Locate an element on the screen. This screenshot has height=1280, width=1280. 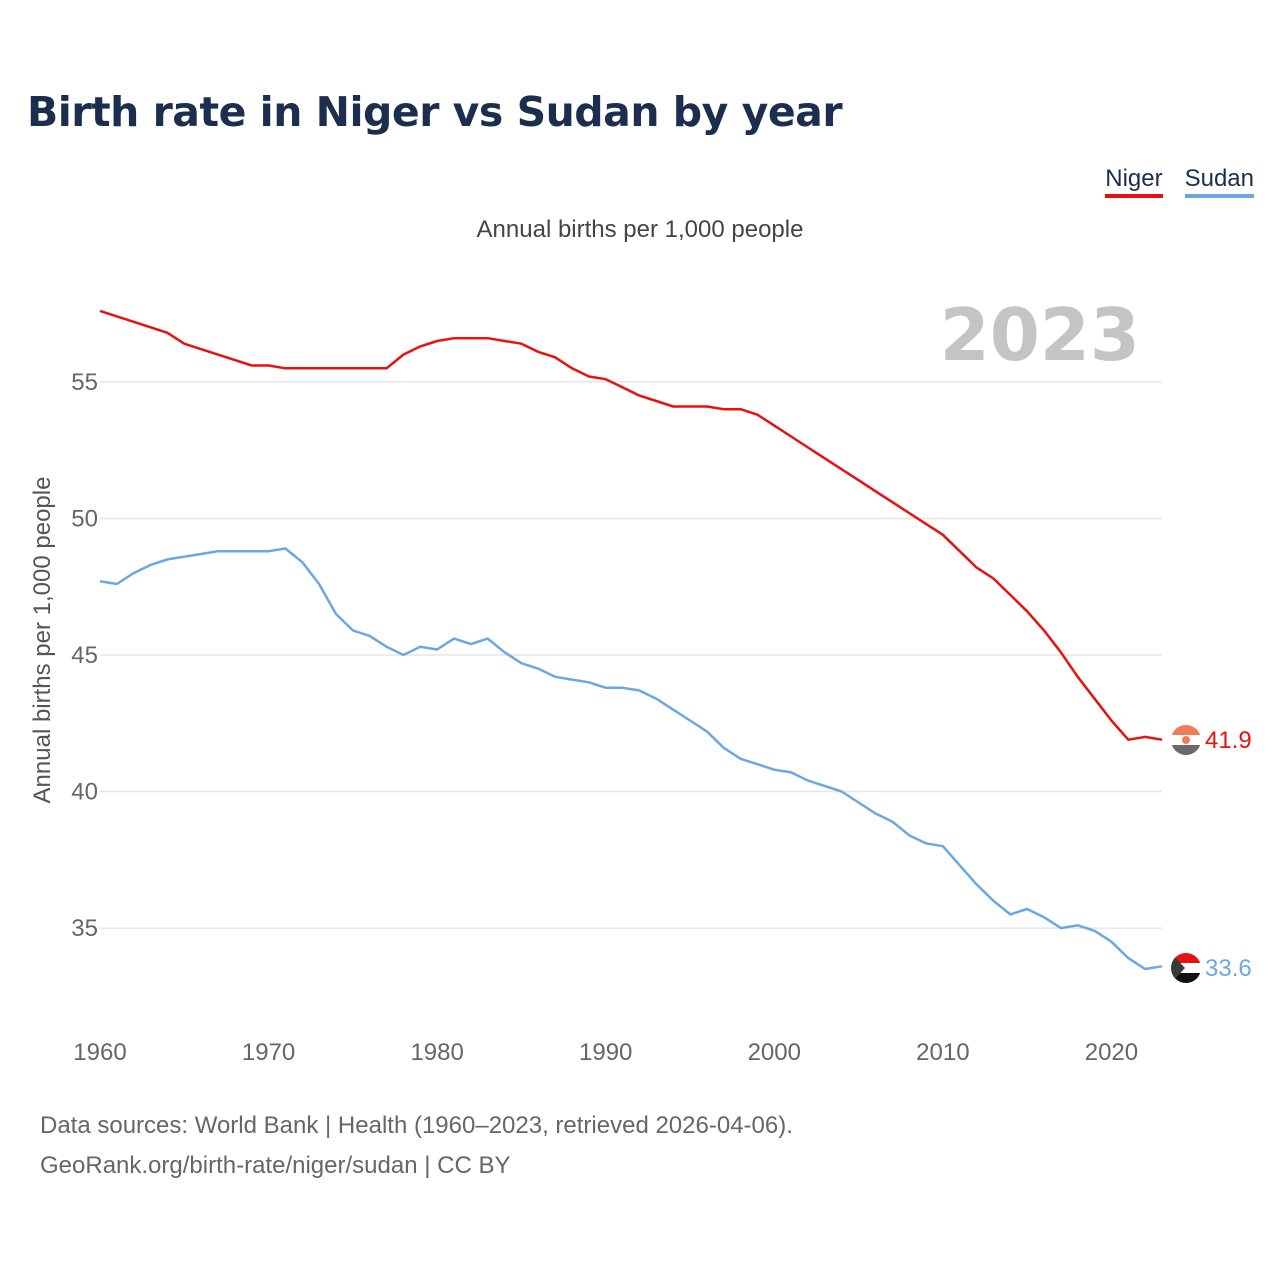
x-tick-label-2010: 2010 is located at coordinates (942, 1052).